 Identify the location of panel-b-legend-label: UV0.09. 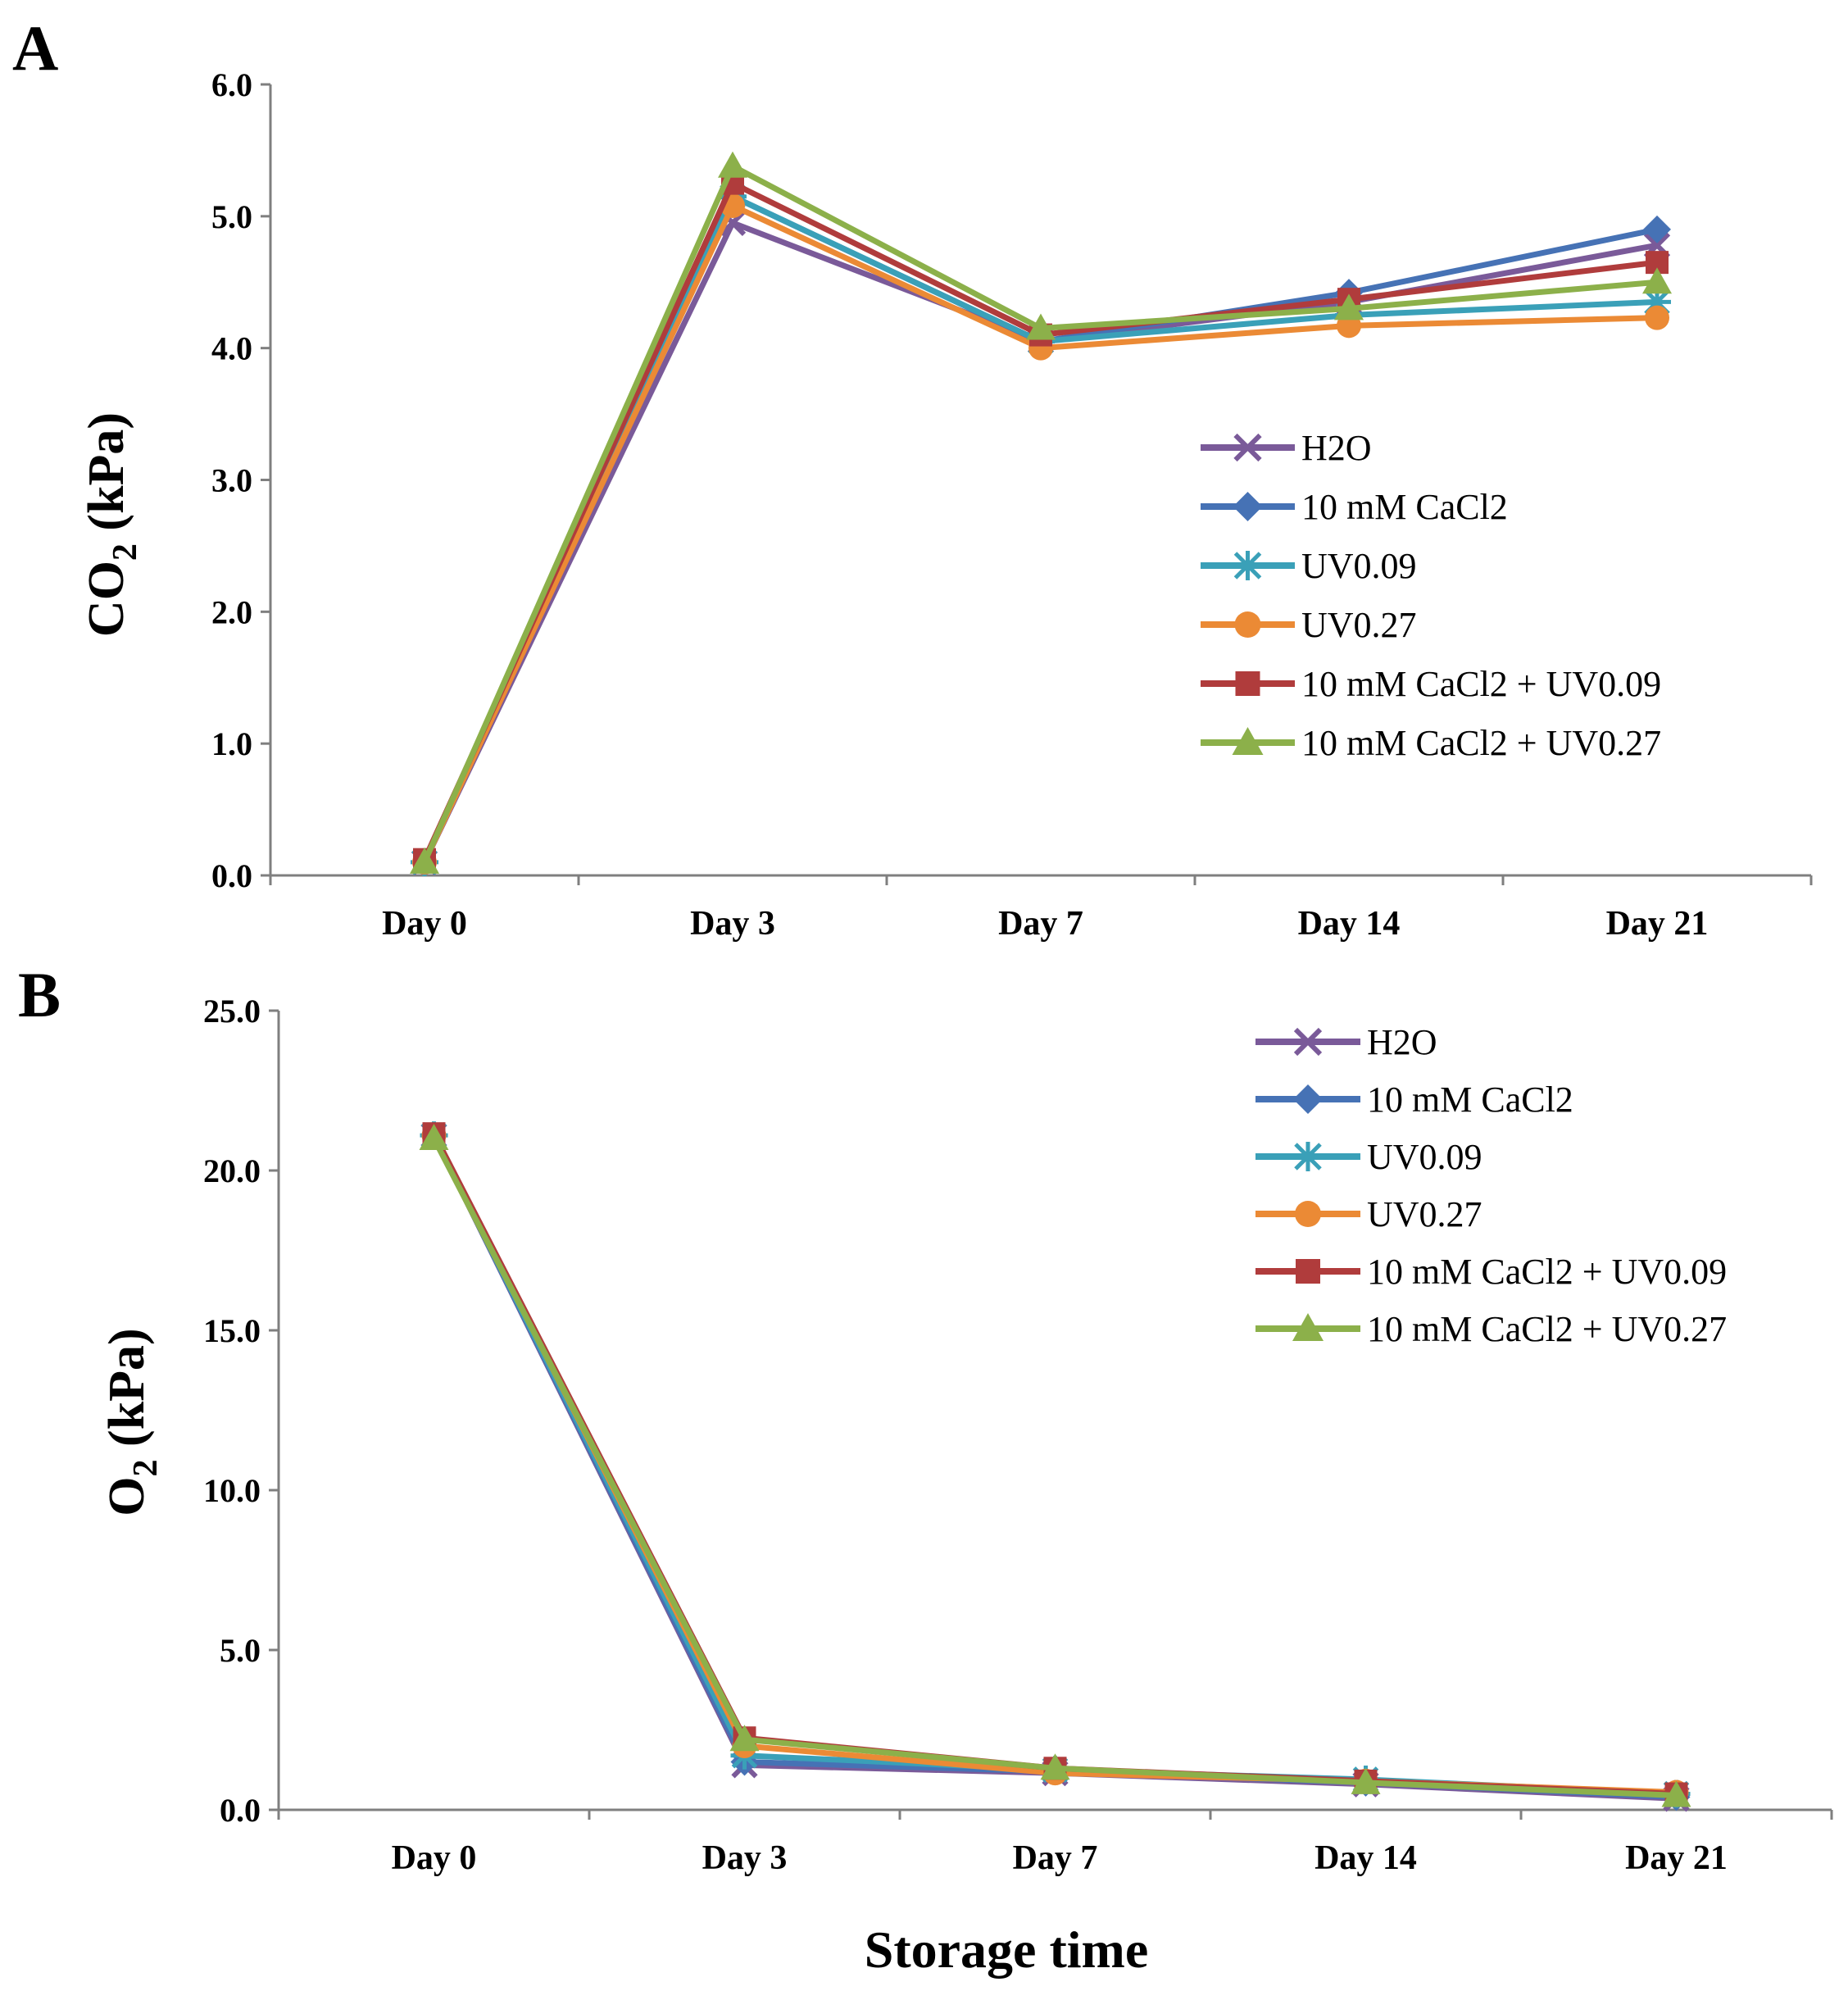
(1424, 1157).